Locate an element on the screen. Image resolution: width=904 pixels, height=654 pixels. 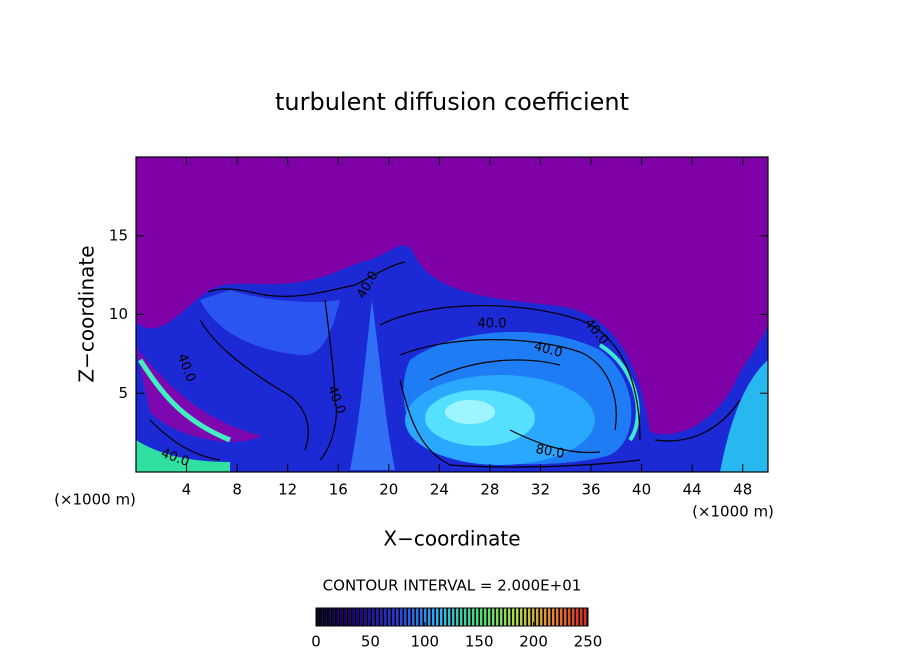
x-tick-label: 12 is located at coordinates (287, 490).